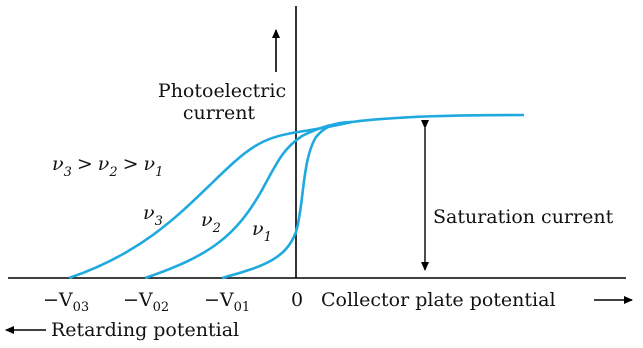  What do you see at coordinates (227, 302) in the screenshot?
I see `tick-v01: −V01` at bounding box center [227, 302].